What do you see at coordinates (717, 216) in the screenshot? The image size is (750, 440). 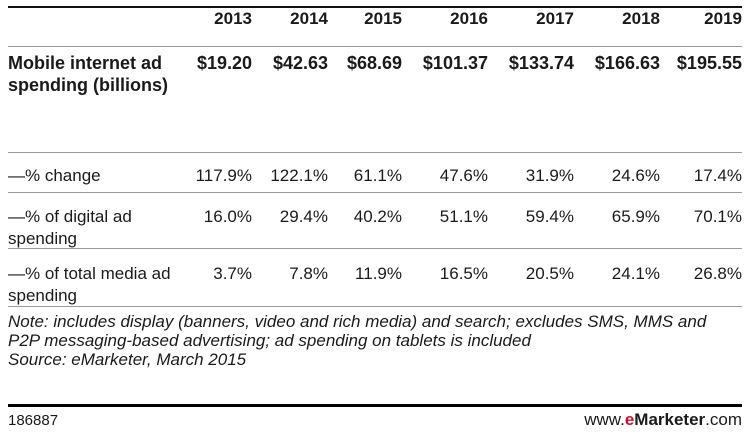 I see `table-cell: 70.1%` at bounding box center [717, 216].